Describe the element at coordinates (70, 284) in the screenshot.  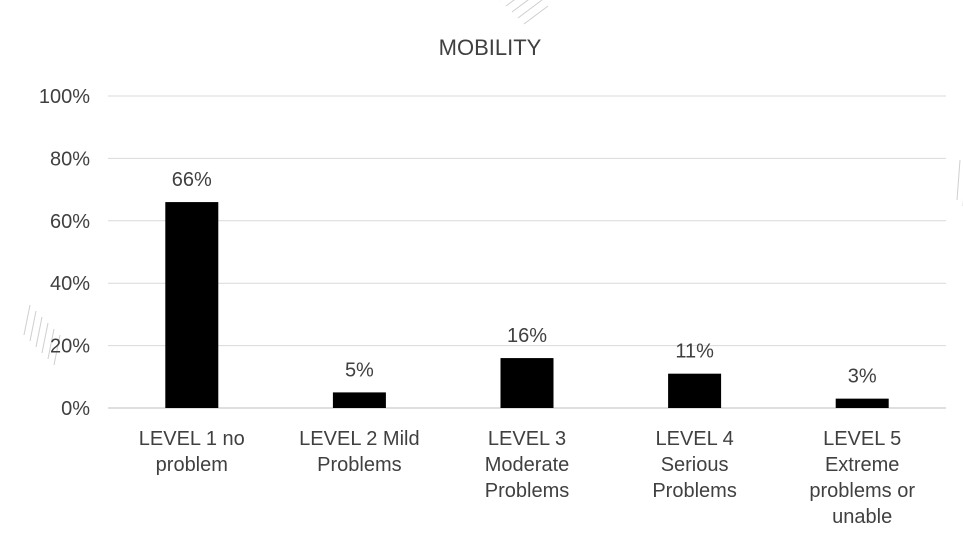
I see `y-tick-label: 40%` at that location.